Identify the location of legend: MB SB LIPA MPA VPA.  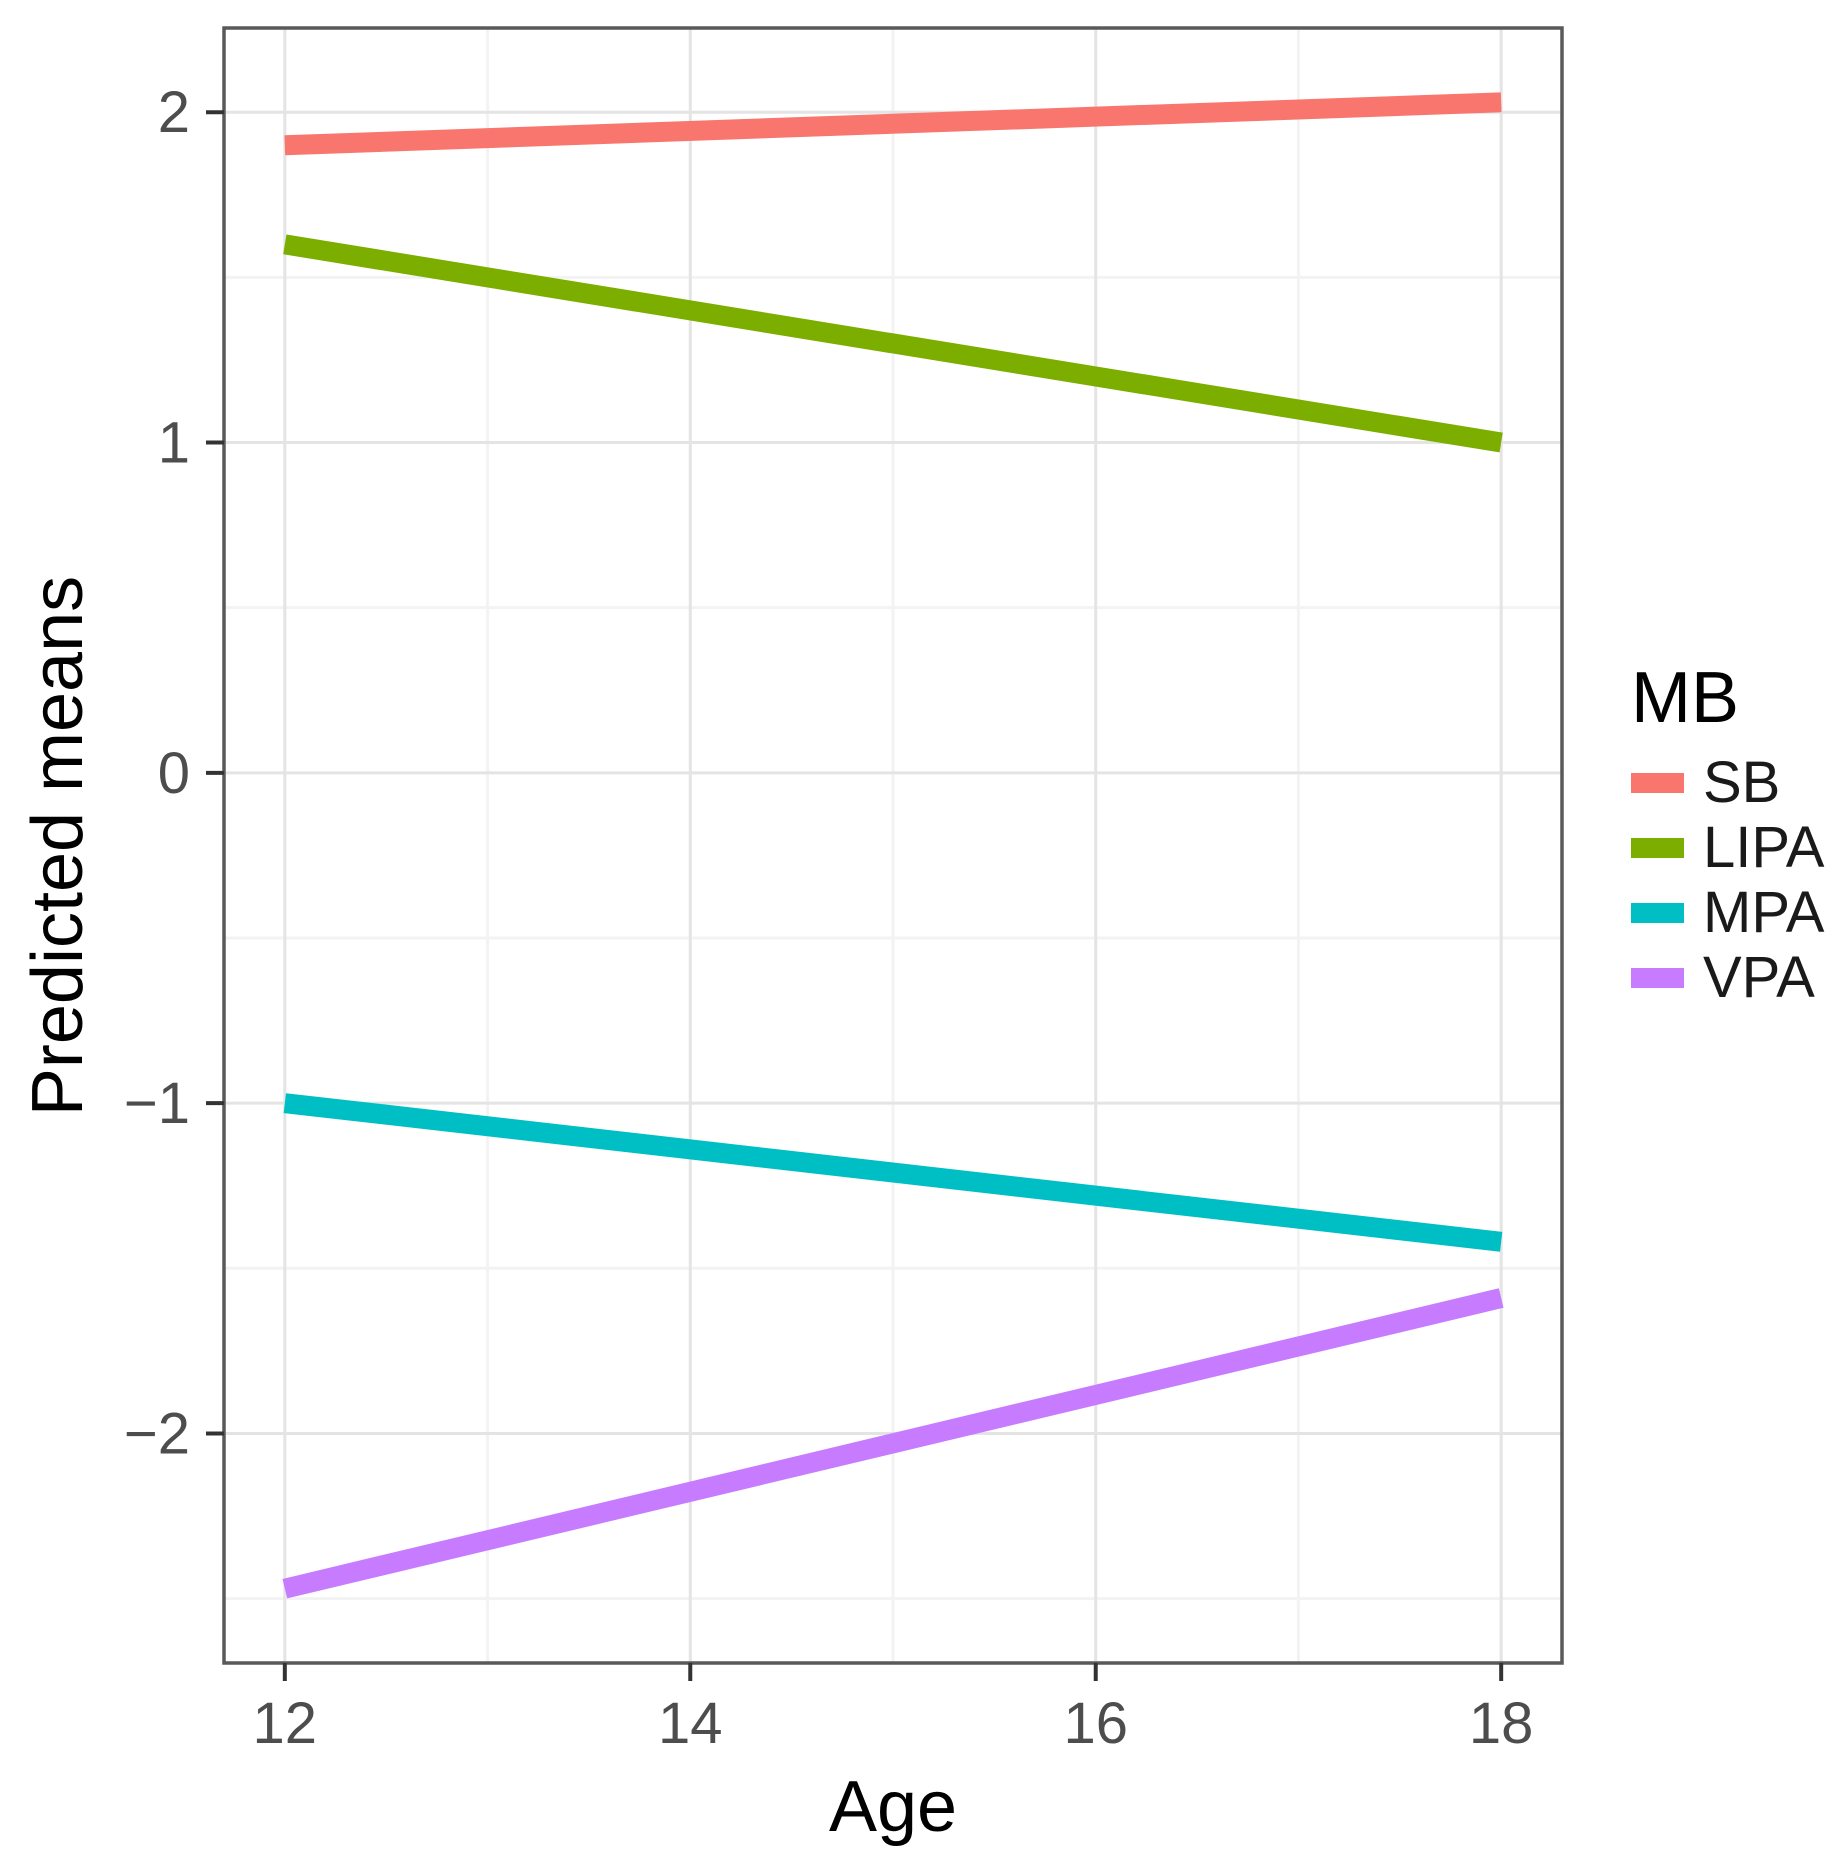
(1727, 835).